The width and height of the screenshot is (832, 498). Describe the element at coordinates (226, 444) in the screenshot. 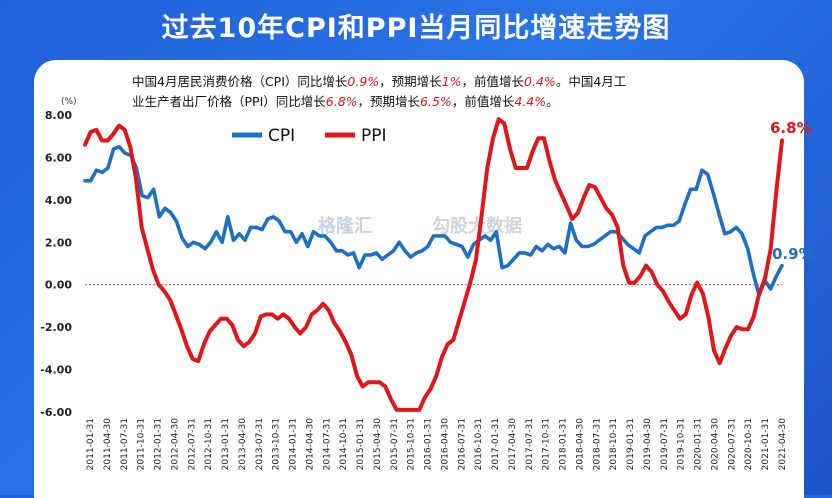

I see `x-tick-label: 2013-01-31` at that location.